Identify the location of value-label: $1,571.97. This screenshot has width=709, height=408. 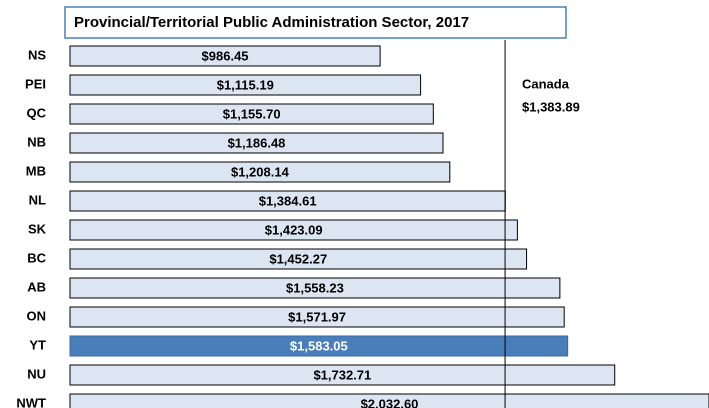
(317, 316).